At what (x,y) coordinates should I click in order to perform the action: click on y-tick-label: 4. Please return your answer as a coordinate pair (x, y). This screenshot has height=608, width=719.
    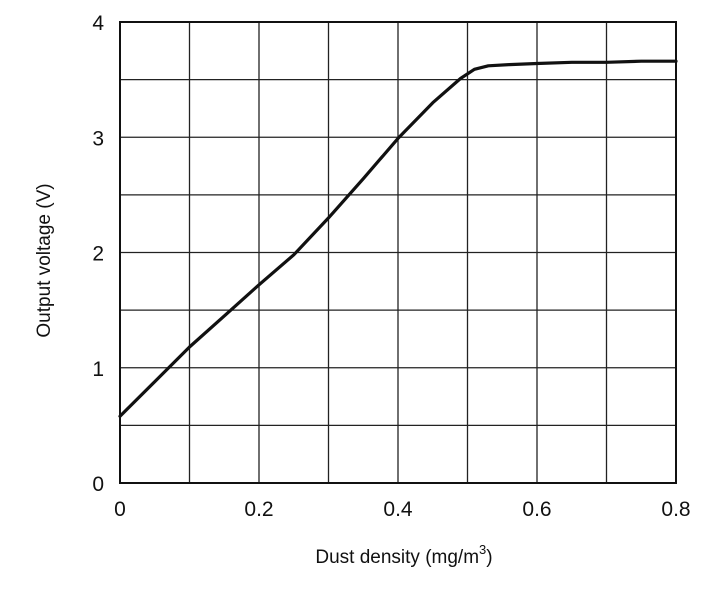
    Looking at the image, I should click on (98, 23).